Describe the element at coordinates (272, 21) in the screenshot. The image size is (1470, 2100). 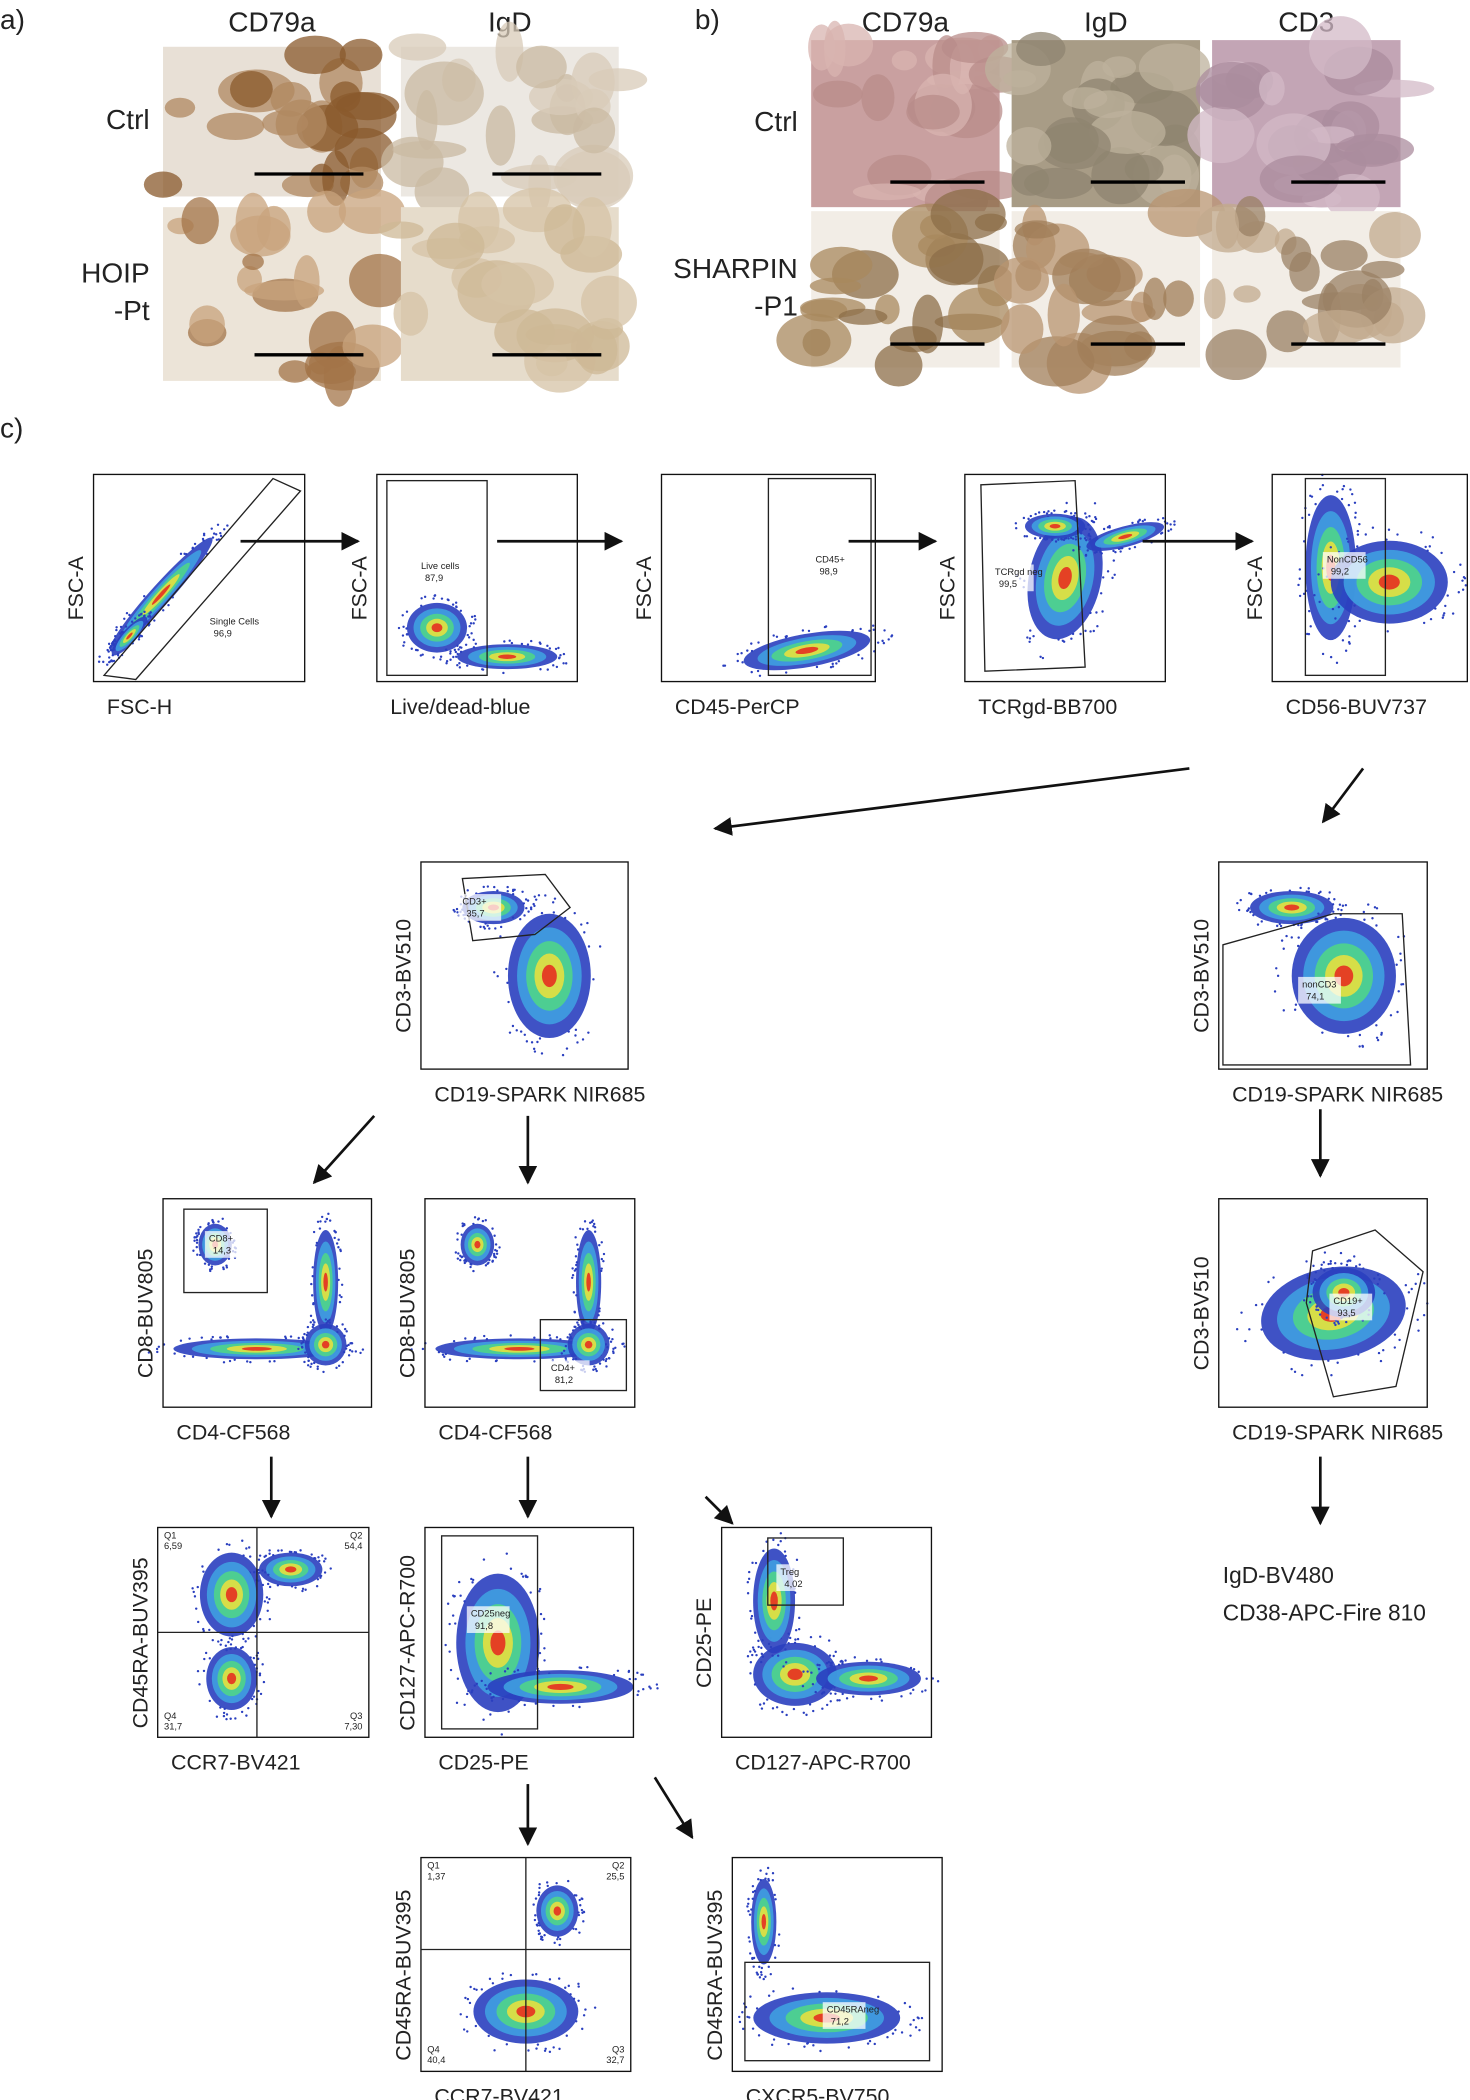
I see `column-header: CD79a` at that location.